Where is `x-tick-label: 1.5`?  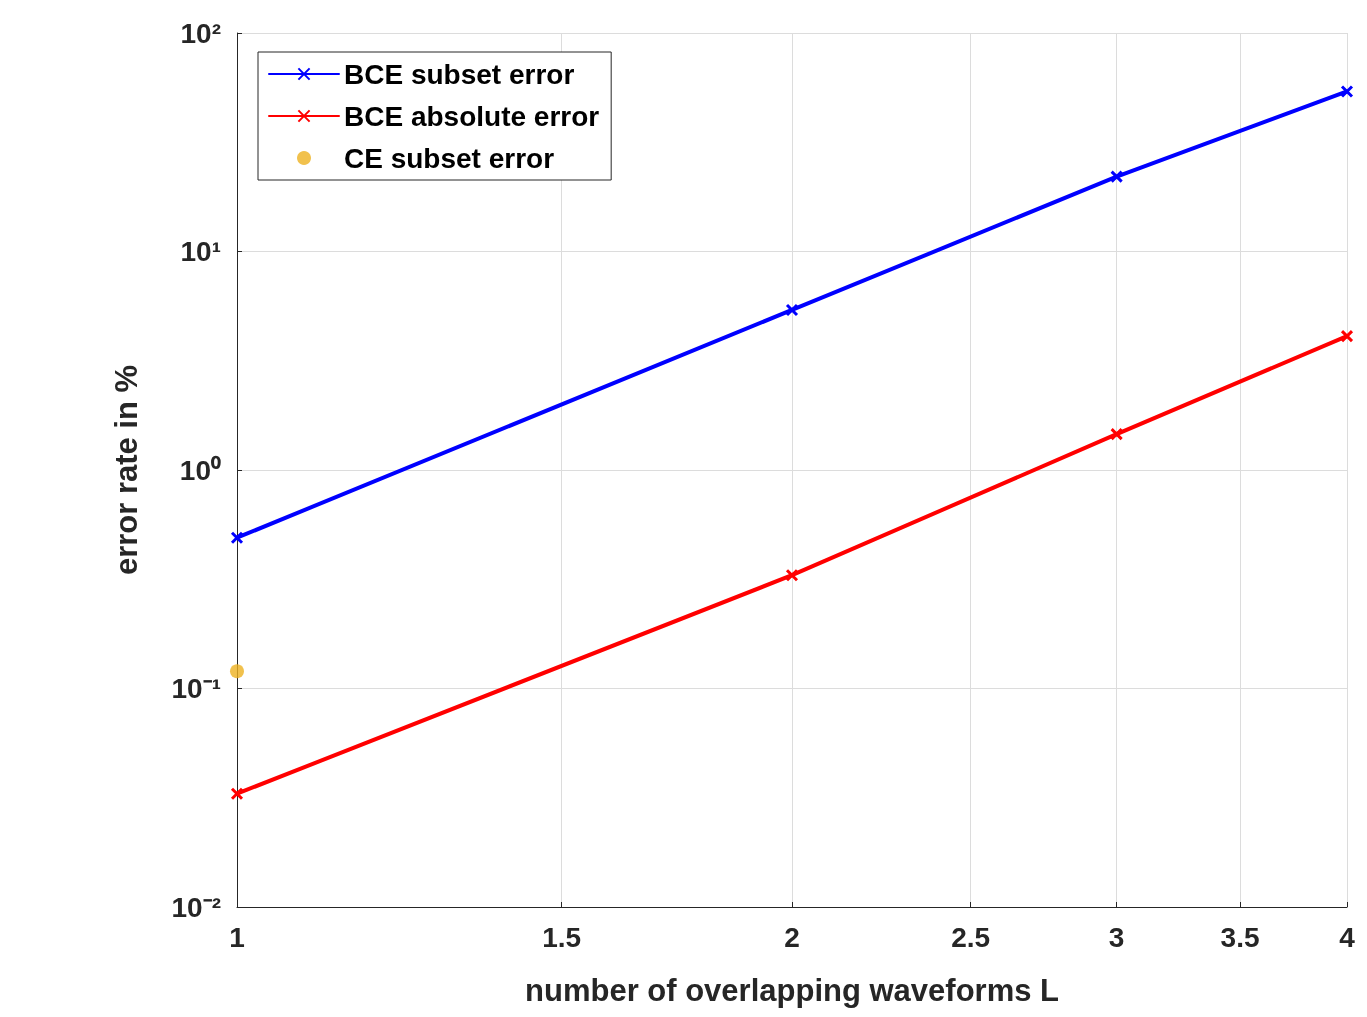 x-tick-label: 1.5 is located at coordinates (562, 937).